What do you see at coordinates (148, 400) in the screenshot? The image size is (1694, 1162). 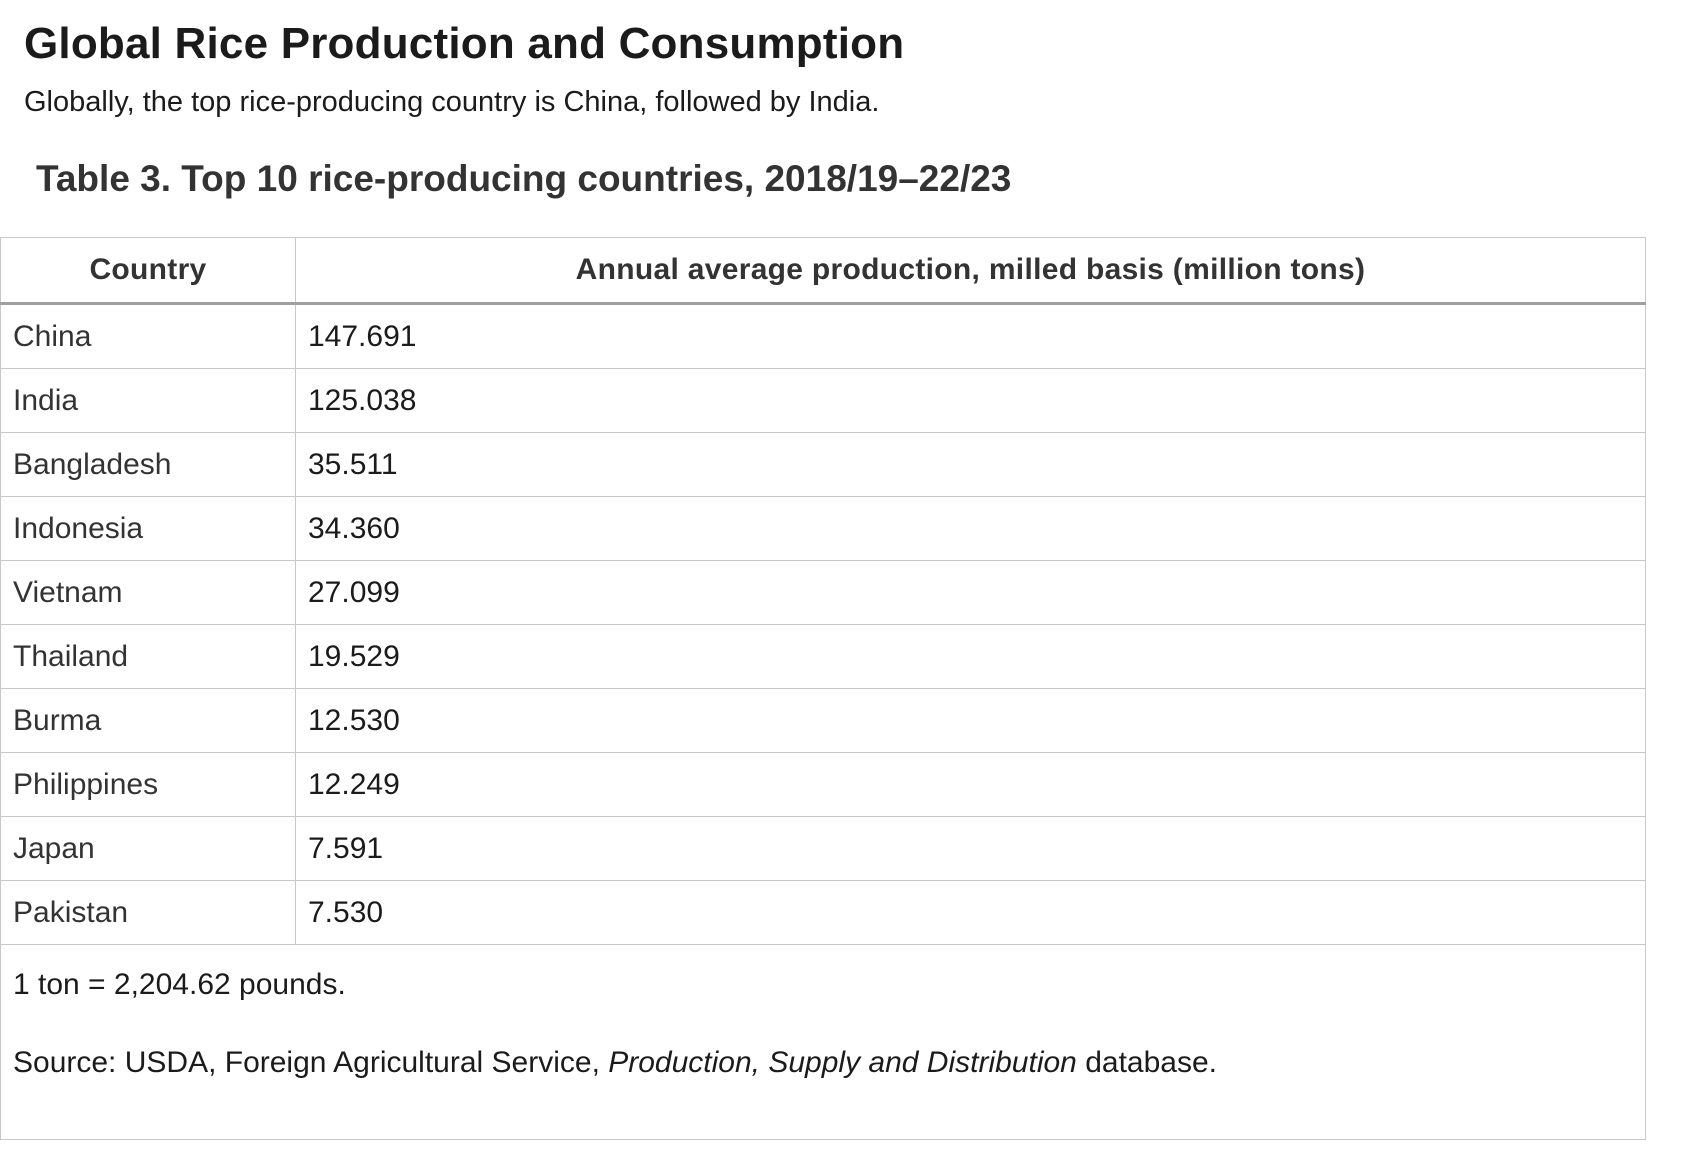 I see `country-cell: India` at bounding box center [148, 400].